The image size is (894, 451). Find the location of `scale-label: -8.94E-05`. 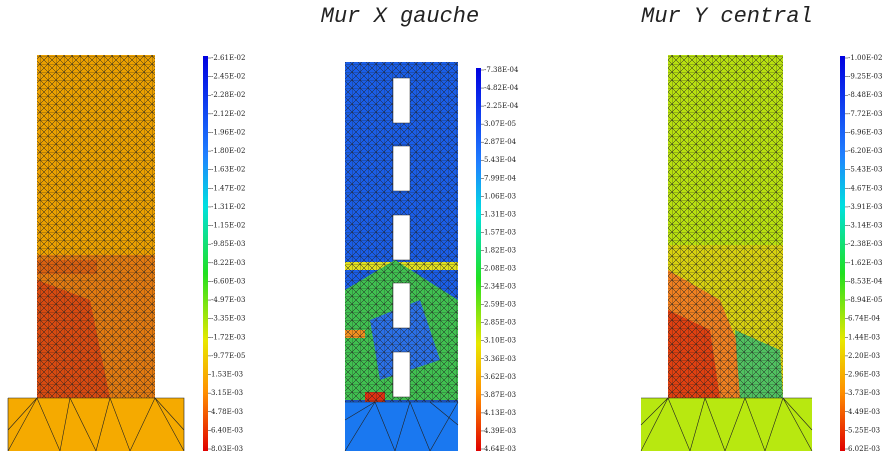

scale-label: -8.94E-05 is located at coordinates (865, 300).